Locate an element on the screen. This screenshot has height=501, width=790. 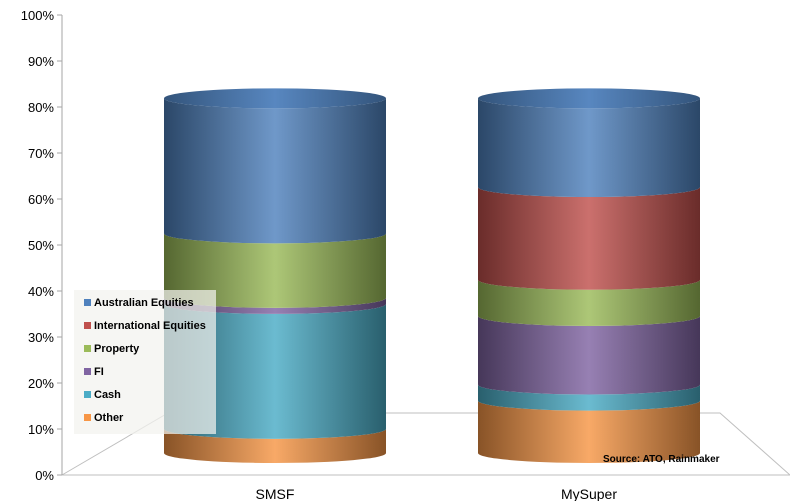
y-axis: 0% 10% 20% 30% 40% 50% 60% 70% 80% 90% 100% is located at coordinates (42, 245).